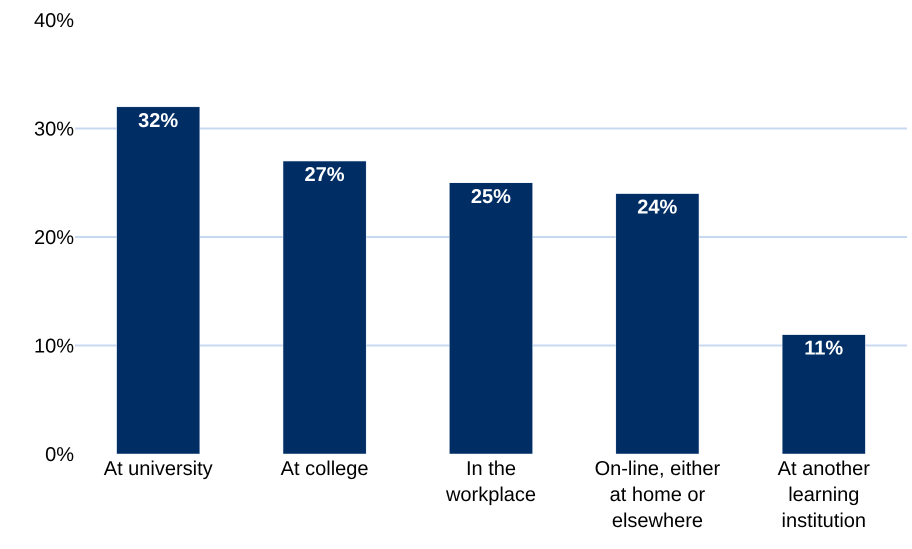  What do you see at coordinates (158, 469) in the screenshot?
I see `x-tick-label: At university` at bounding box center [158, 469].